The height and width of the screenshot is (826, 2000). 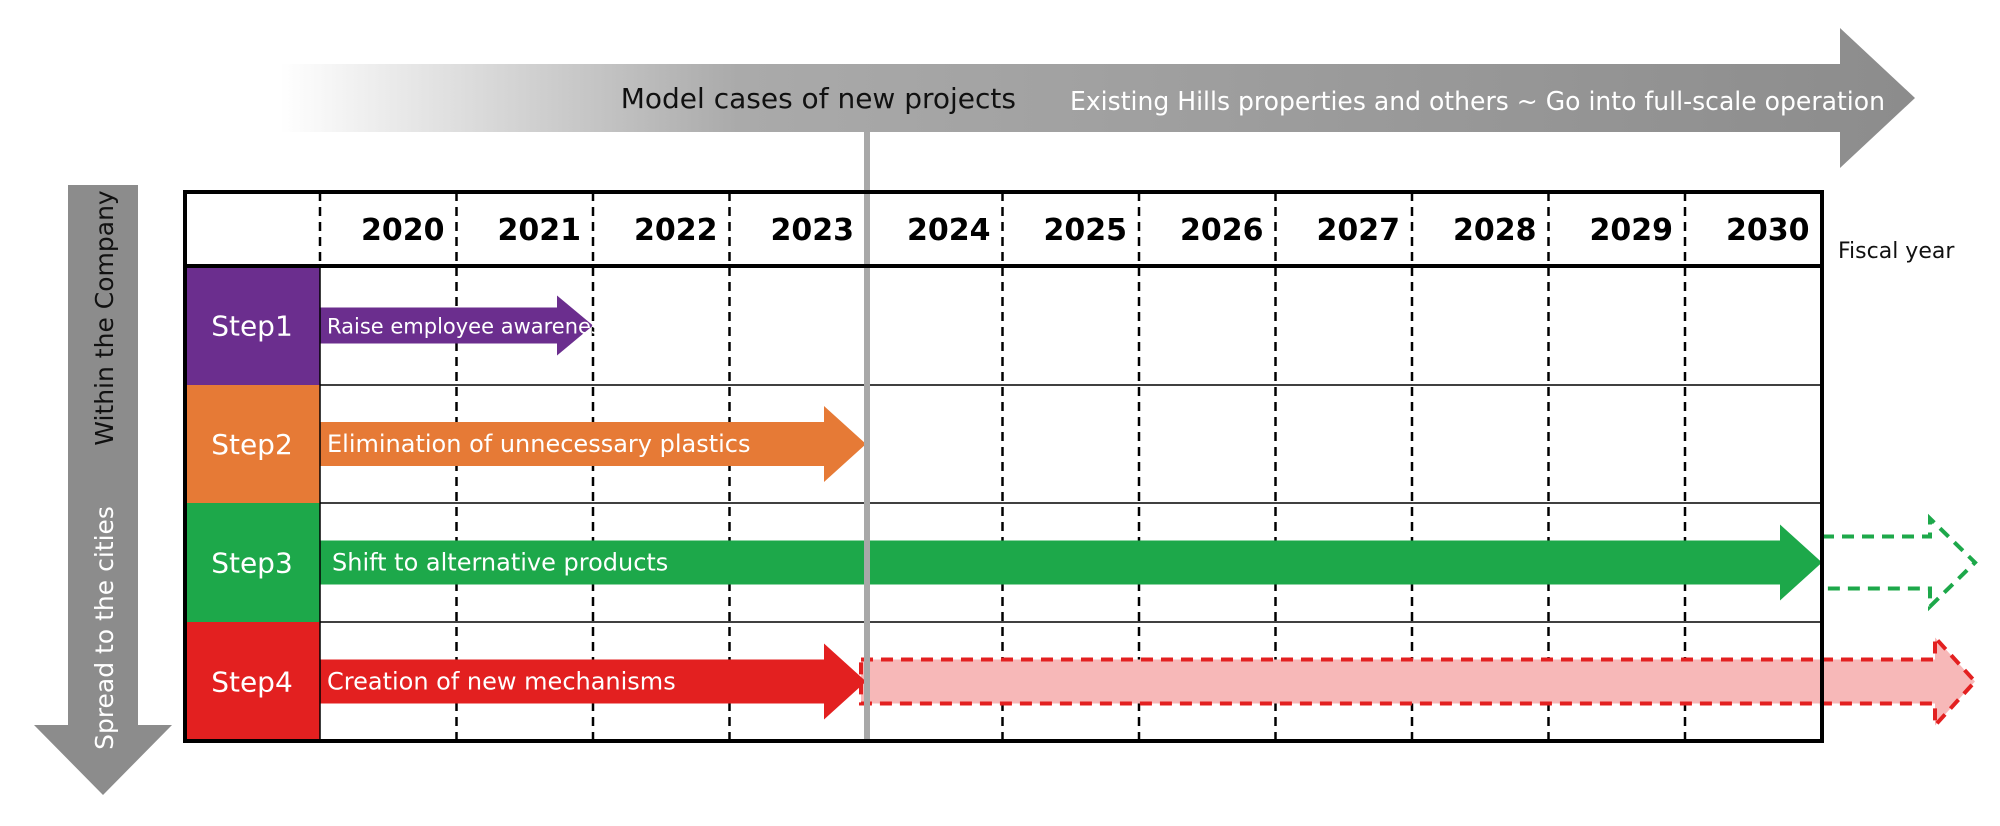 What do you see at coordinates (676, 230) in the screenshot?
I see `year-label-2022: 2022` at bounding box center [676, 230].